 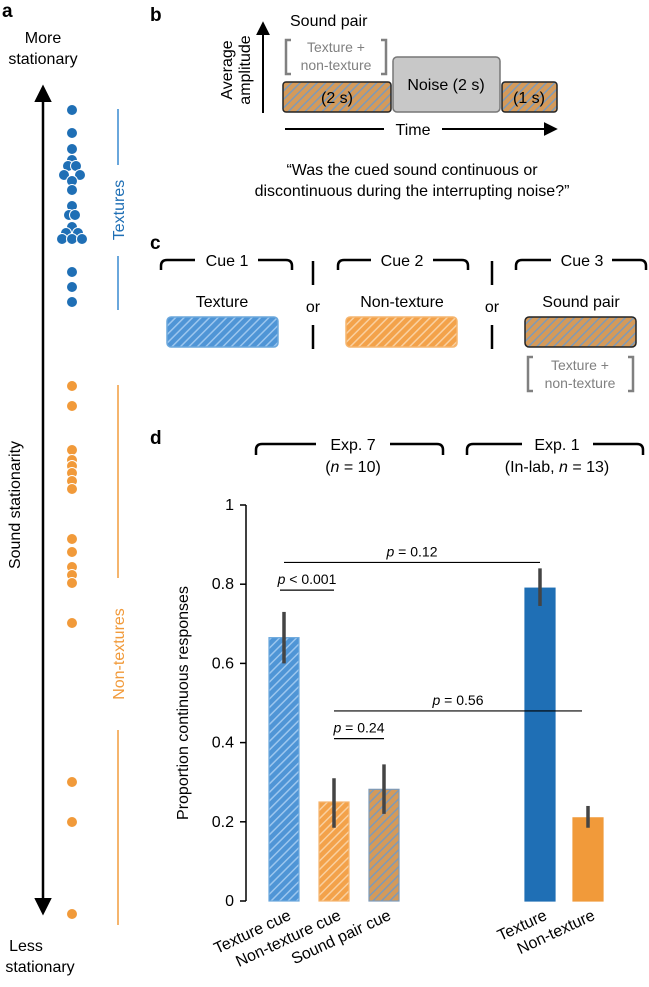 What do you see at coordinates (222, 302) in the screenshot?
I see `cue1-label: Texture` at bounding box center [222, 302].